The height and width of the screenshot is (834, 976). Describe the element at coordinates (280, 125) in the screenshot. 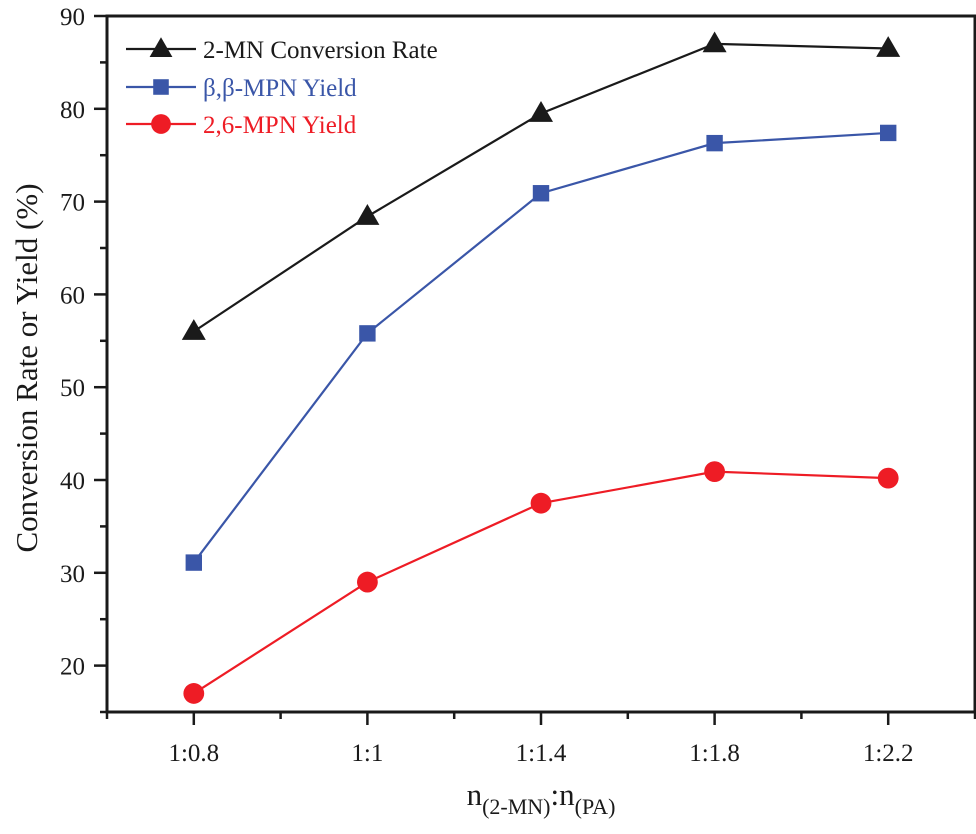

I see `legend-label: 2,6-MPN Yield` at that location.